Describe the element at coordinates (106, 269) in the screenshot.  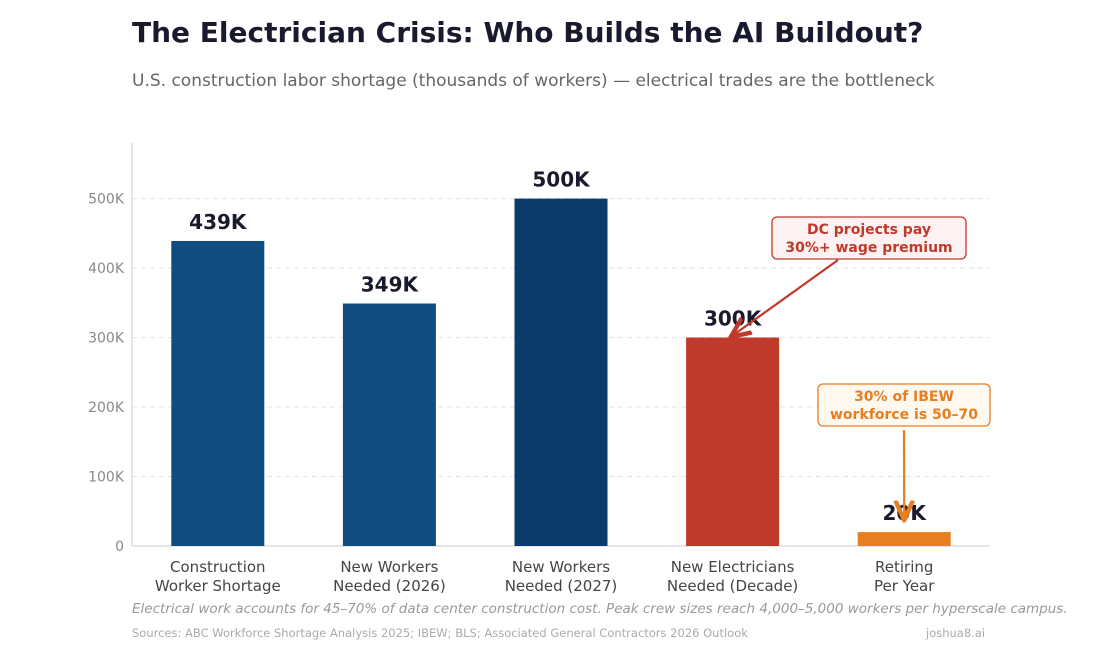
I see `y-tick-label: 400K` at that location.